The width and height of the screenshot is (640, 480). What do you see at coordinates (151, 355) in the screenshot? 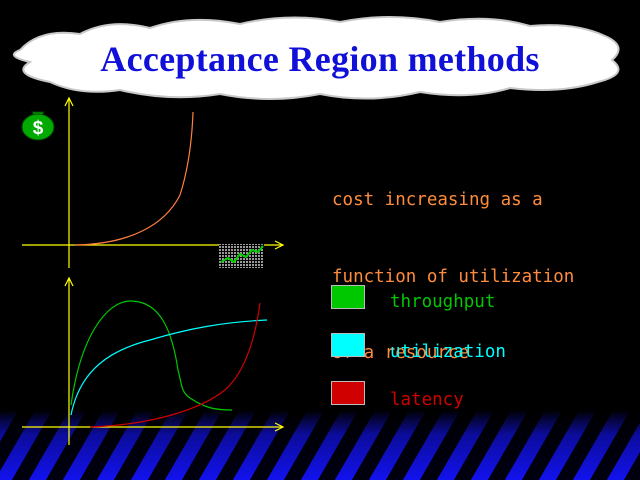
I see `throughput-curve` at bounding box center [151, 355].